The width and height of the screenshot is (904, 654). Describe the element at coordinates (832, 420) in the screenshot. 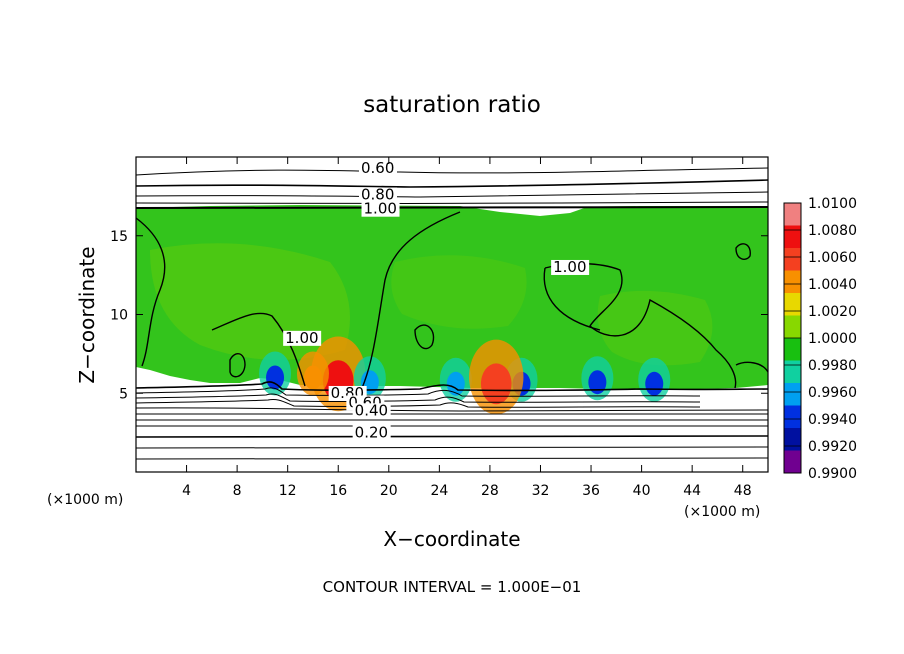

I see `colorbar-label: 0.9940` at that location.